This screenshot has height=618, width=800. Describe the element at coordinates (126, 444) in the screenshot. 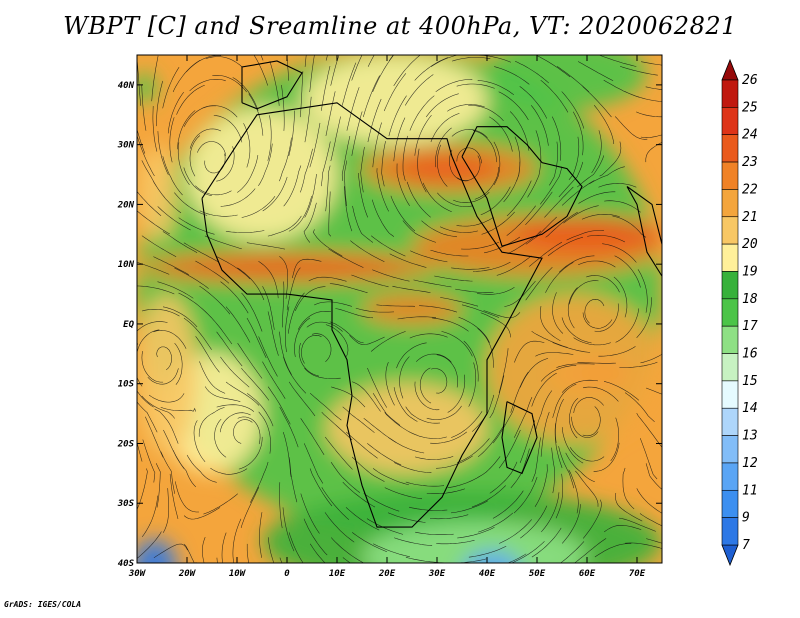

I see `y-tick-label: 20S` at that location.